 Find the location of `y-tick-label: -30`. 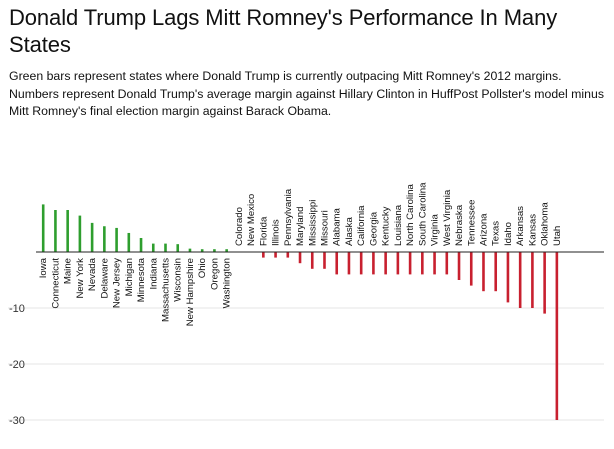

y-tick-label: -30 is located at coordinates (17, 421).